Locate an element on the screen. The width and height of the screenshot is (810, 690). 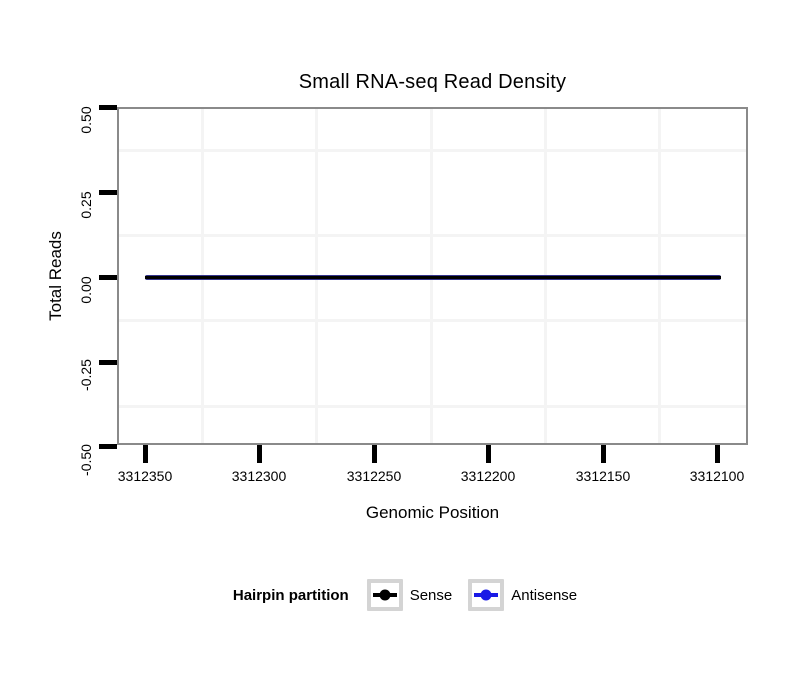
sense-series-line is located at coordinates (433, 277).